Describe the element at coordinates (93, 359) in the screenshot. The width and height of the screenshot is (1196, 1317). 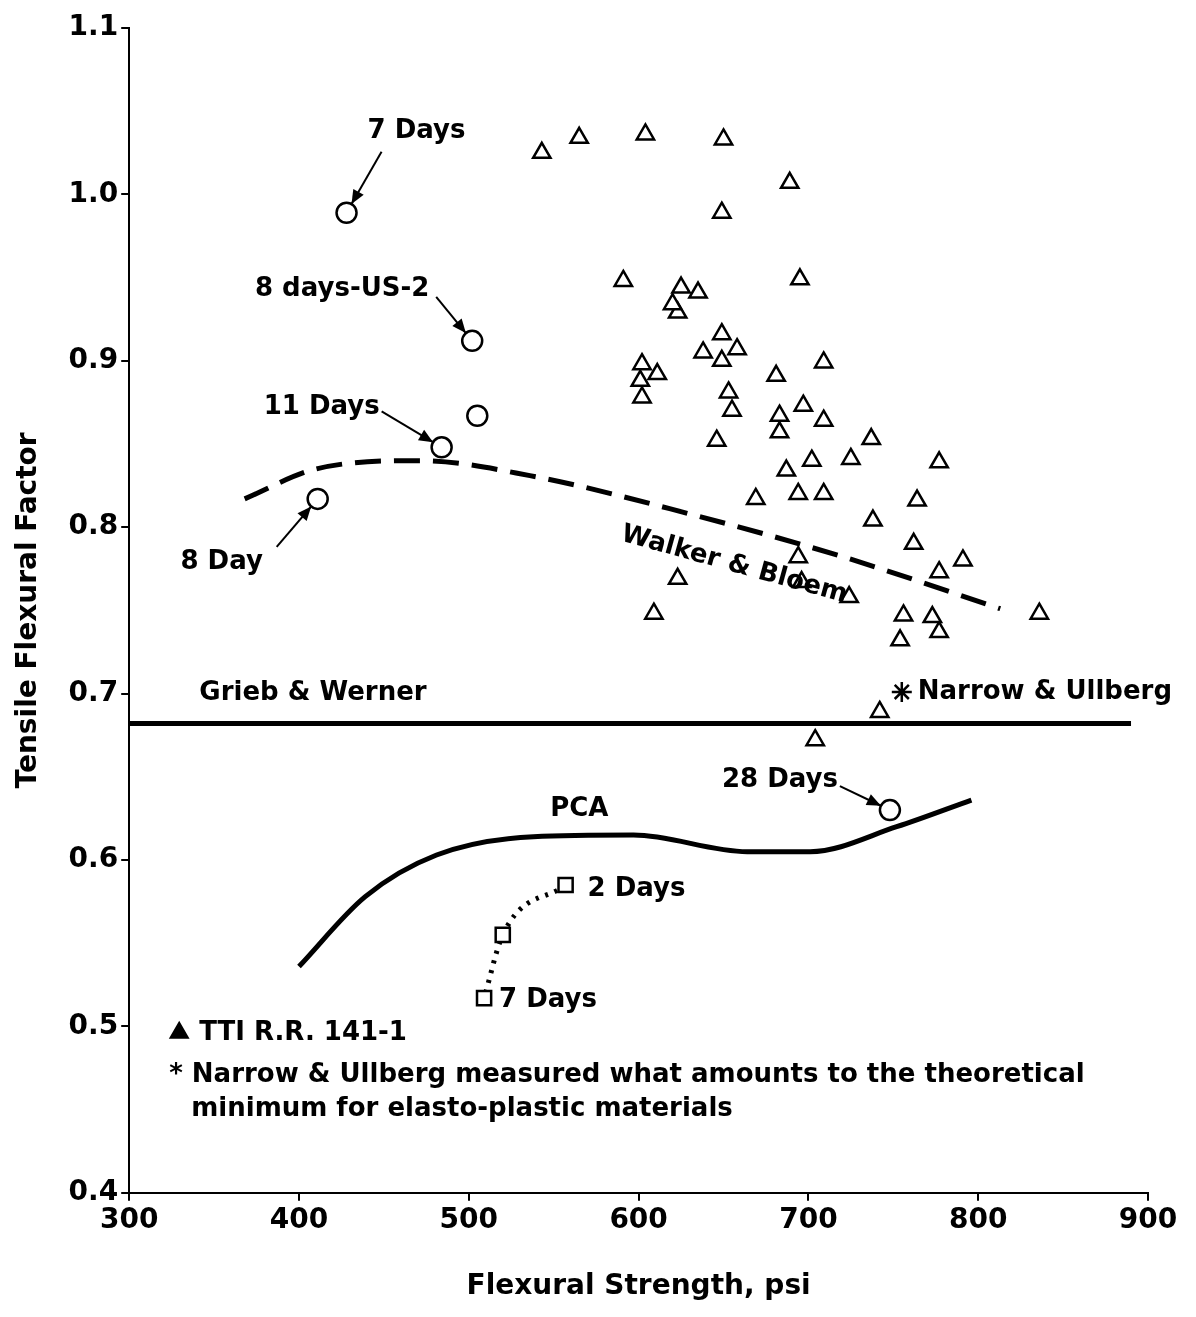
I see `y-tick-label: 0.9` at that location.